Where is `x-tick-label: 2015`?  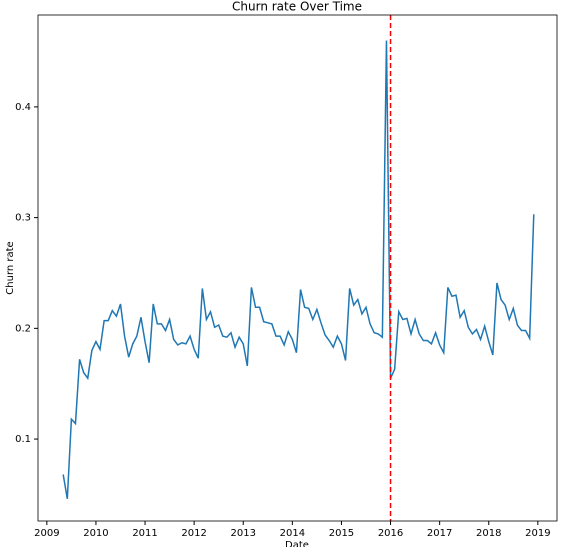 x-tick-label: 2015 is located at coordinates (341, 533).